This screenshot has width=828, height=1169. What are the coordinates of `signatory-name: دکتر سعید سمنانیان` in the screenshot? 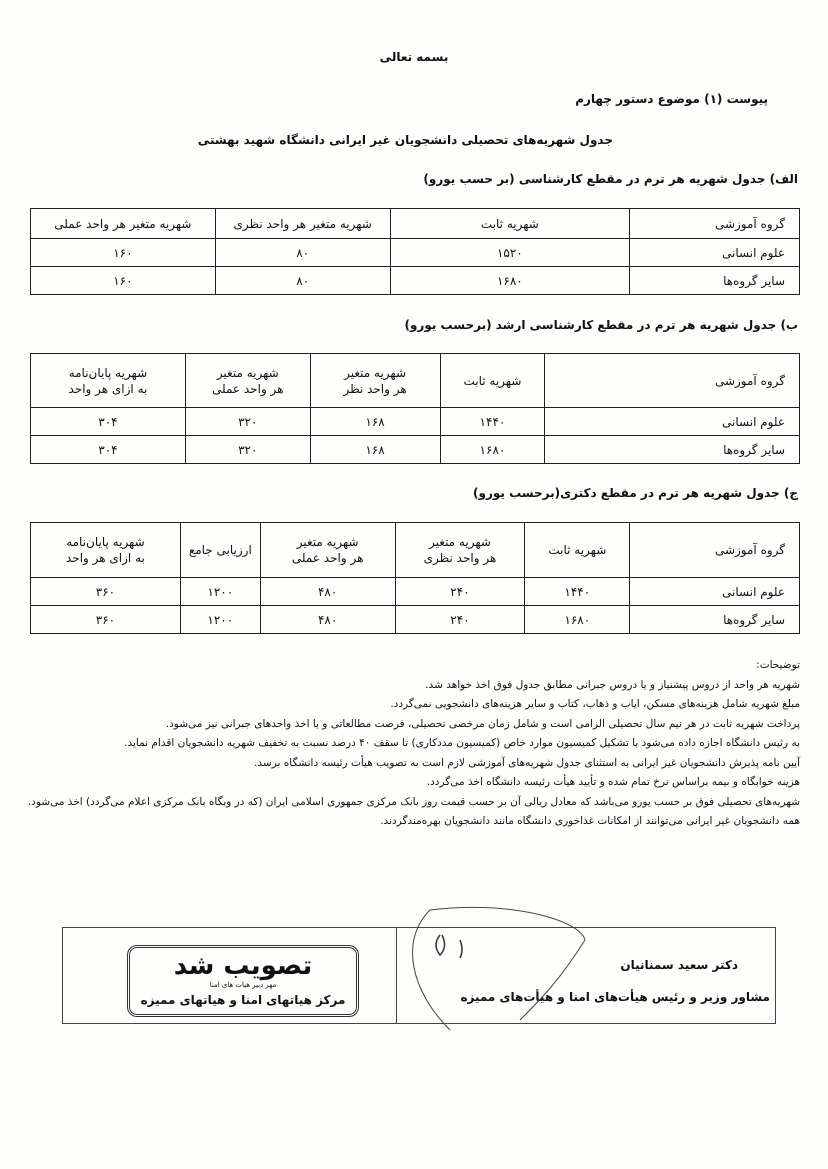 It's located at (679, 965).